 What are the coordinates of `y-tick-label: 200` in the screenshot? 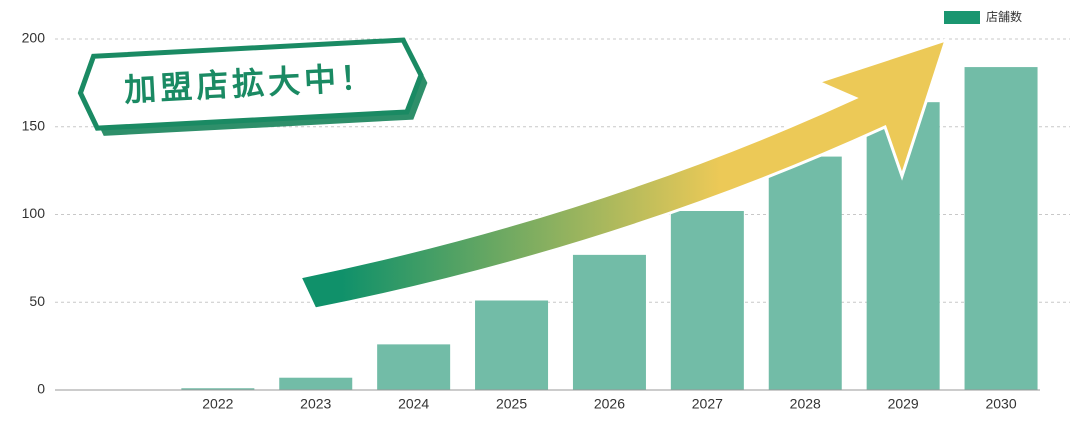 It's located at (34, 38).